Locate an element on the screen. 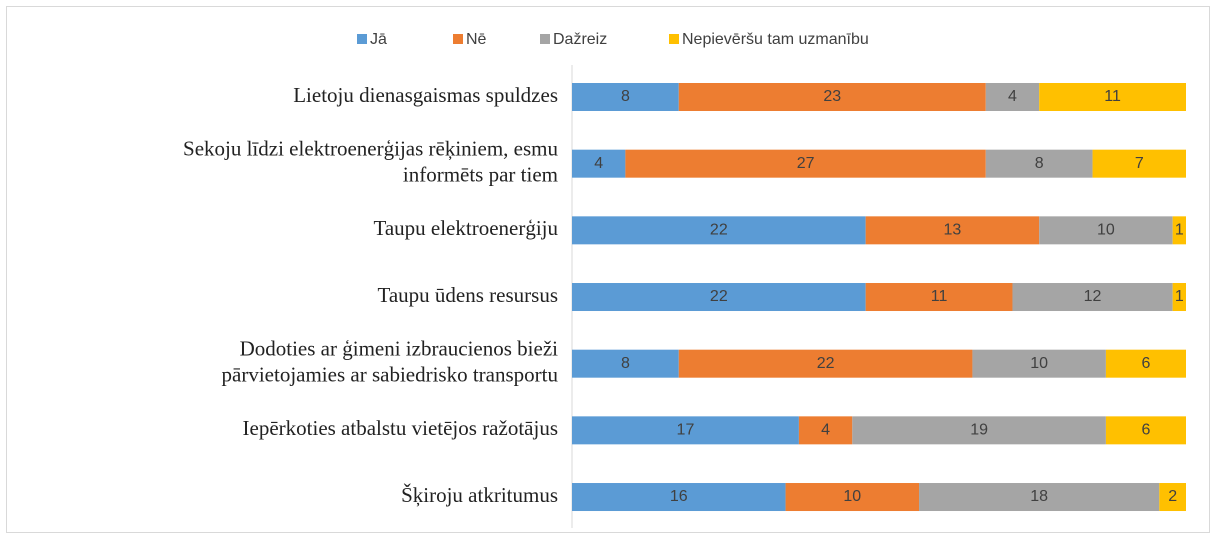 Image resolution: width=1216 pixels, height=539 pixels. value-label: 2 is located at coordinates (1172, 496).